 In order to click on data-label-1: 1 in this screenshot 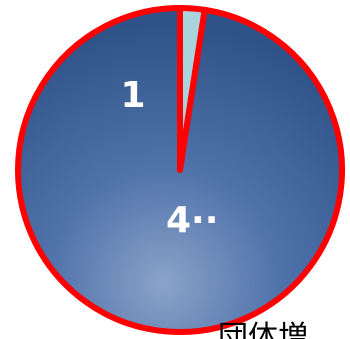, I will do `click(132, 95)`.